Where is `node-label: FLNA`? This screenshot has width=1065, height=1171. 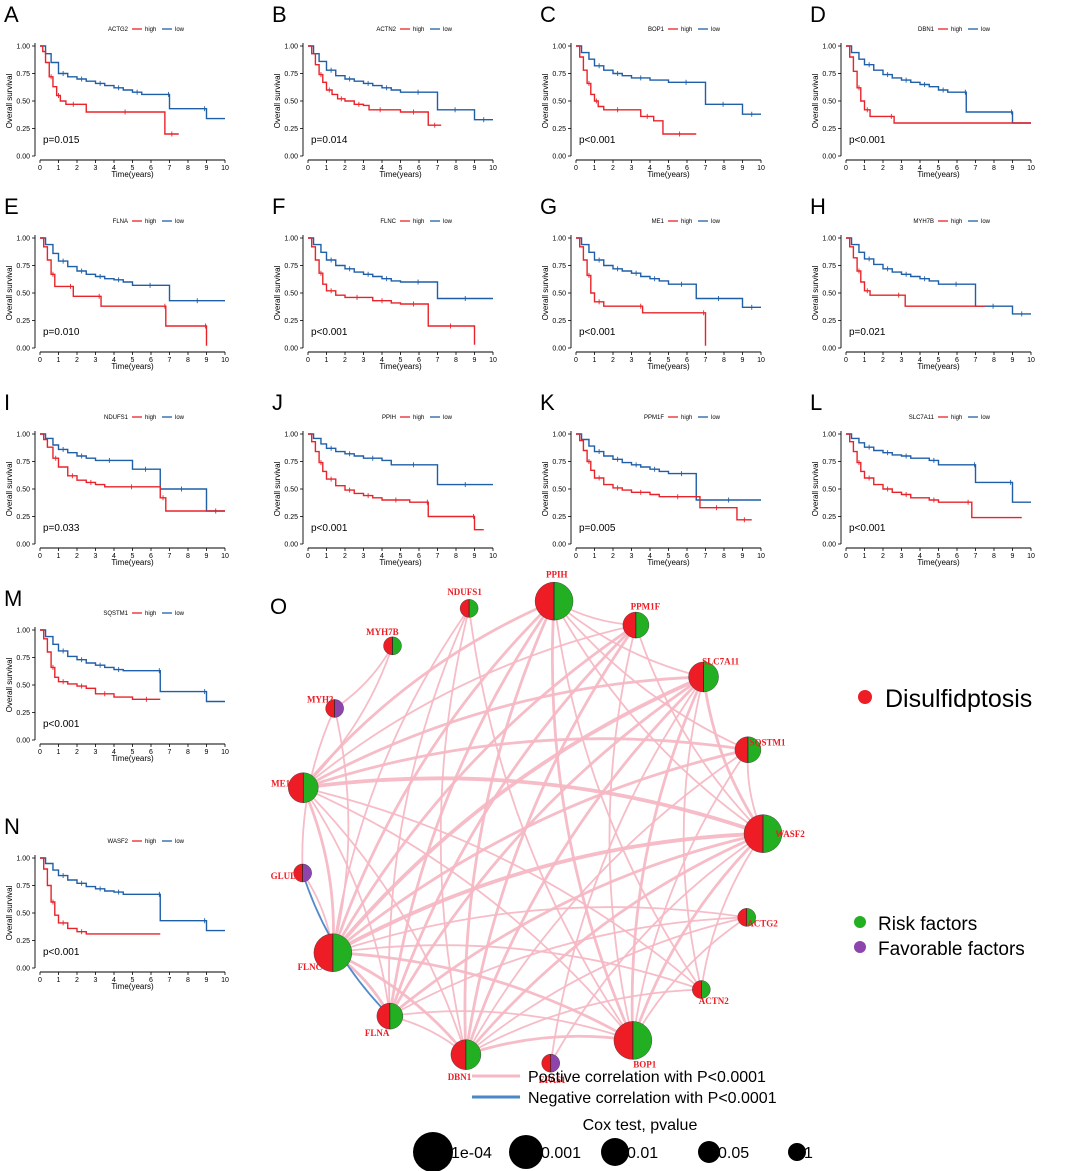 node-label: FLNA is located at coordinates (377, 1033).